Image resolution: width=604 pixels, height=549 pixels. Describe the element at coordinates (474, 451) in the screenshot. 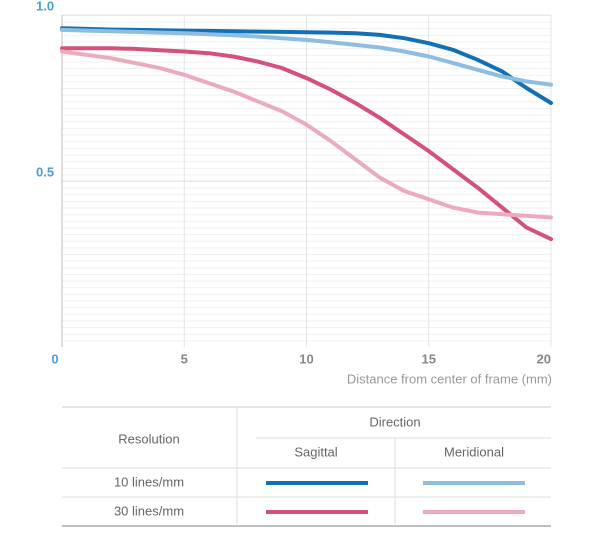

I see `column-label: Meridional` at that location.